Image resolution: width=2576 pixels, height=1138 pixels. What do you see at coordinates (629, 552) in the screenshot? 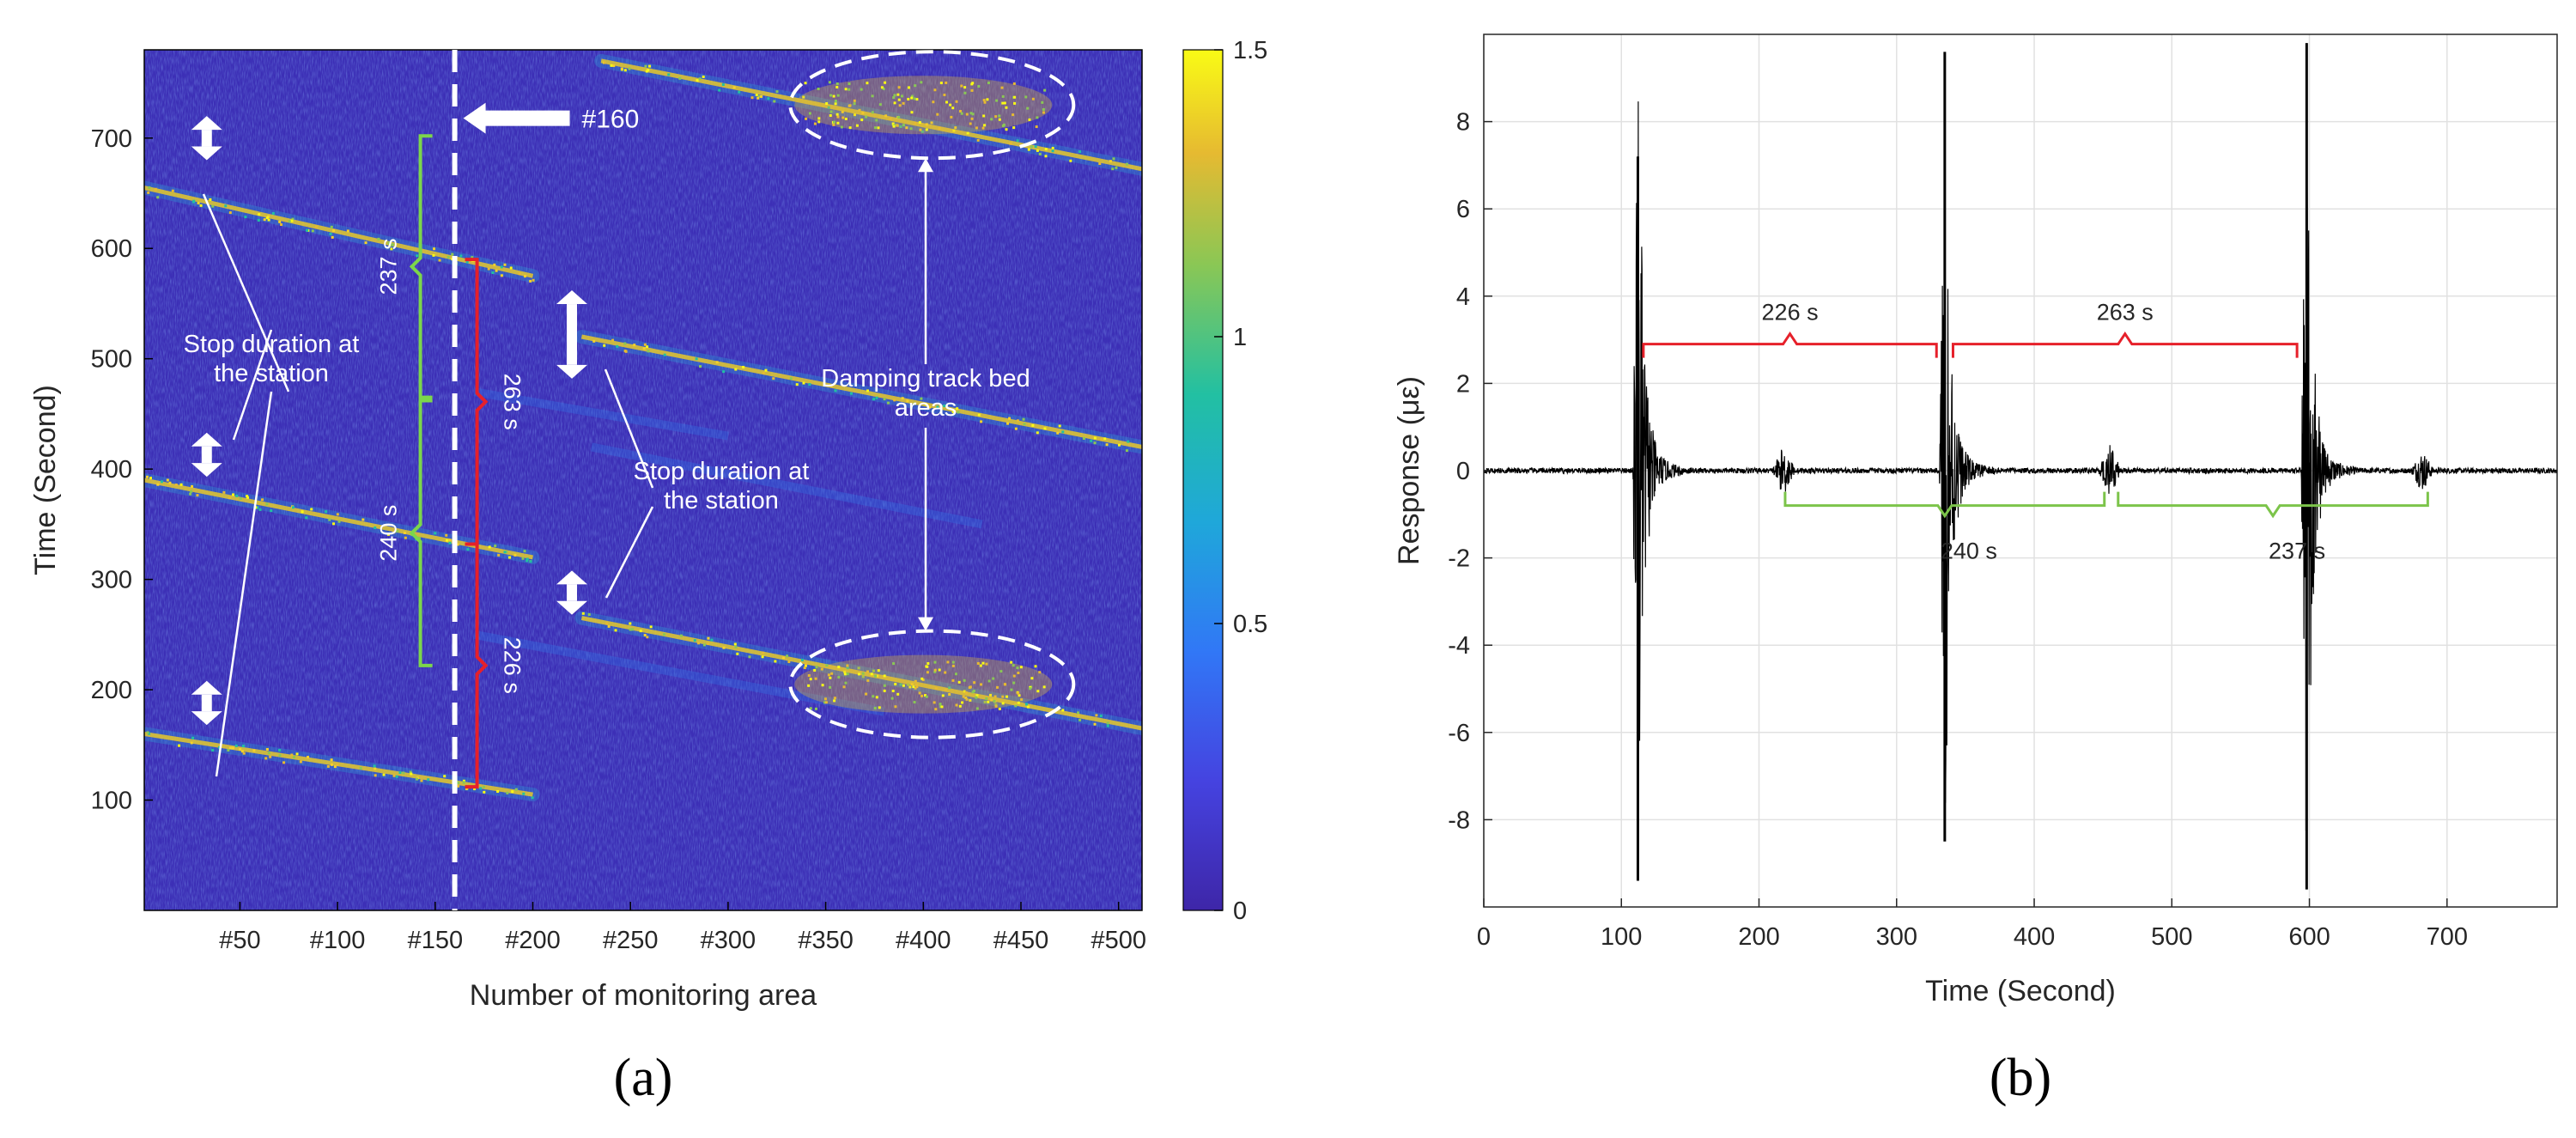
I see `annotation-leader` at bounding box center [629, 552].